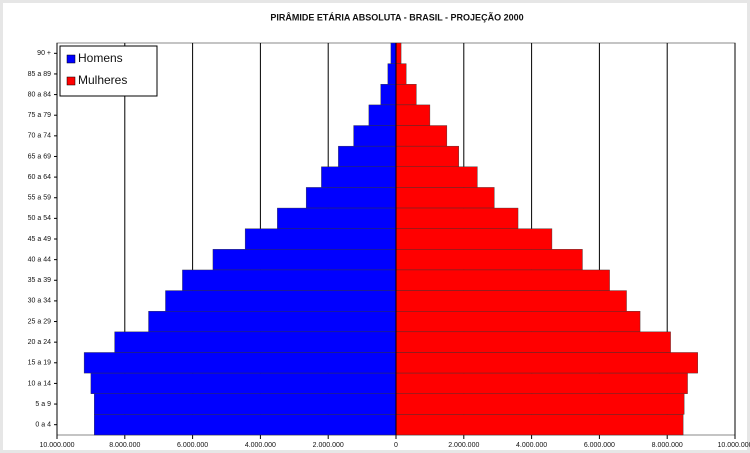 The width and height of the screenshot is (750, 453). What do you see at coordinates (39, 198) in the screenshot?
I see `y-tick-label: 55 a 59` at bounding box center [39, 198].